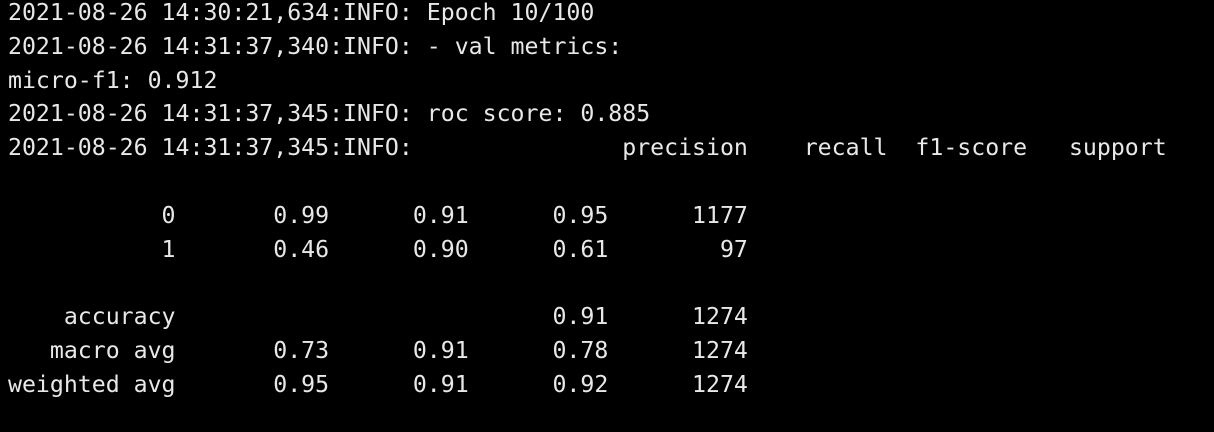 Image resolution: width=1214 pixels, height=432 pixels. What do you see at coordinates (378, 384) in the screenshot?
I see `report-row: weighted avg 0.95 0.91 0.92 1274` at bounding box center [378, 384].